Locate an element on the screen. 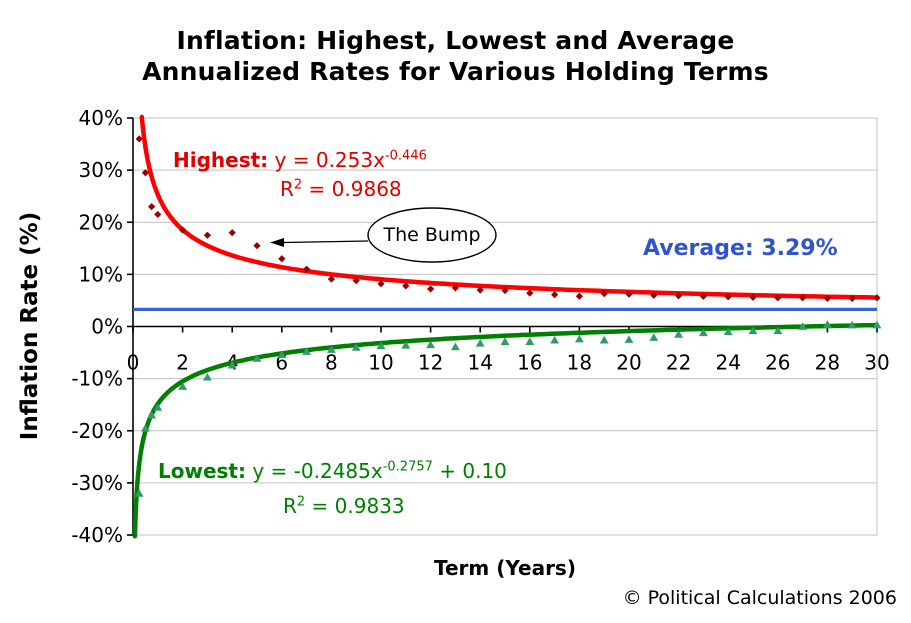 The width and height of the screenshot is (911, 623). x-tick-label: 18 is located at coordinates (579, 363).